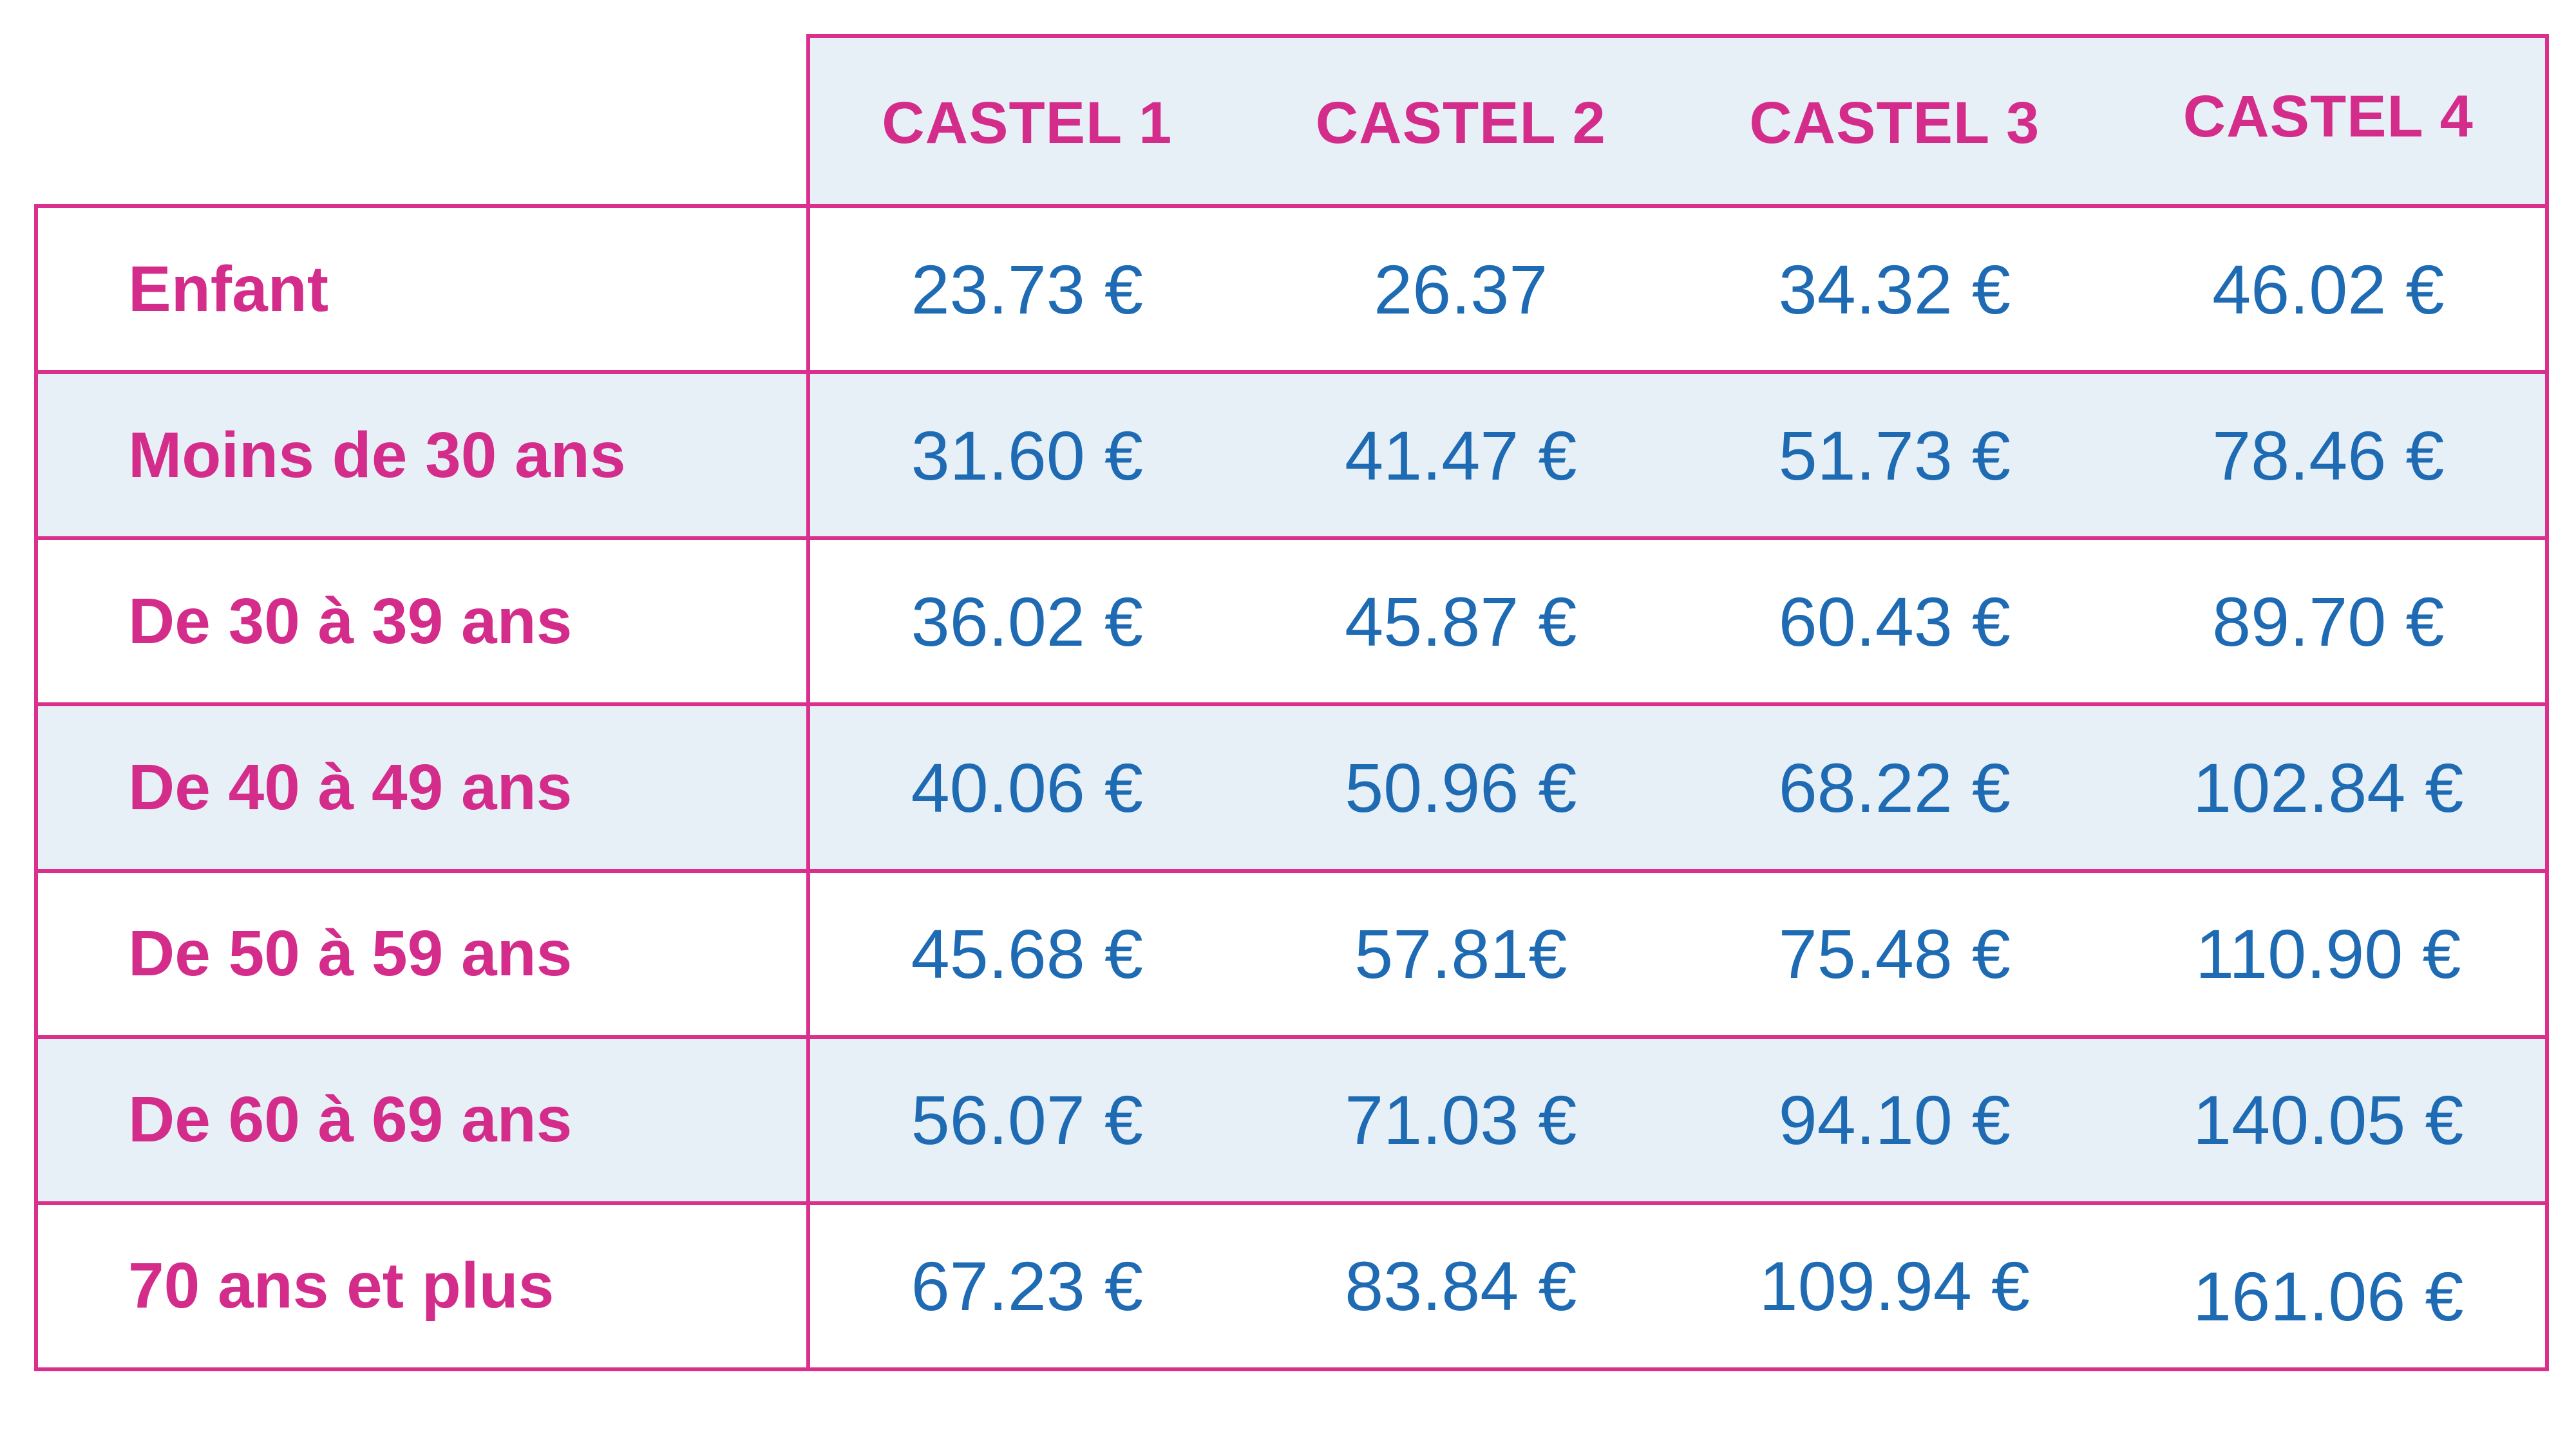  I want to click on price-cell: 109.94 €, so click(1894, 1286).